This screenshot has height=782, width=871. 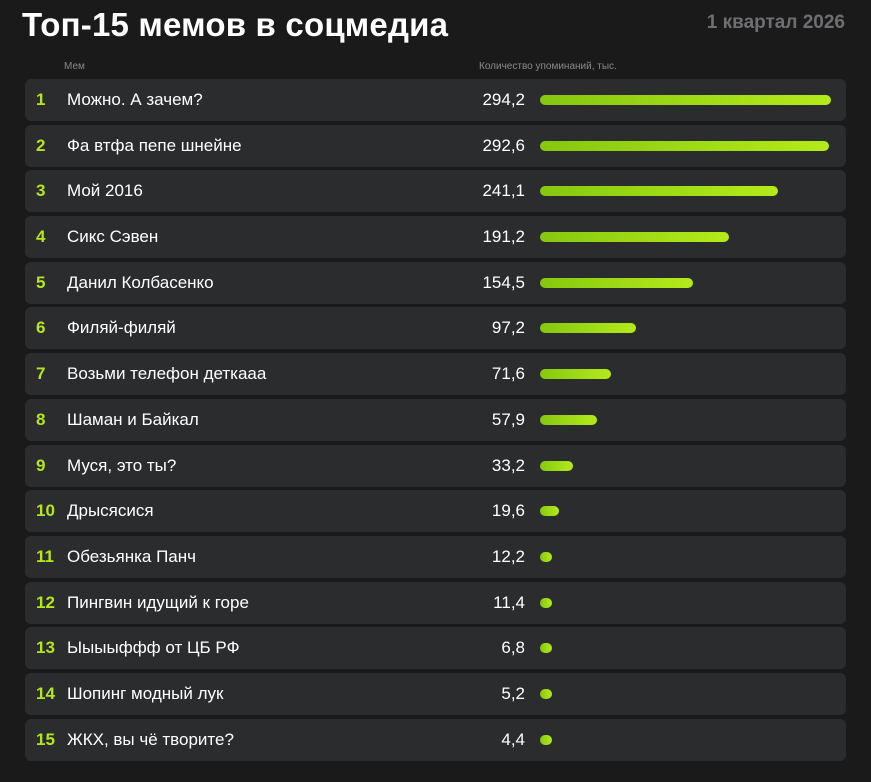 What do you see at coordinates (41, 282) in the screenshot?
I see `rank-label: 5` at bounding box center [41, 282].